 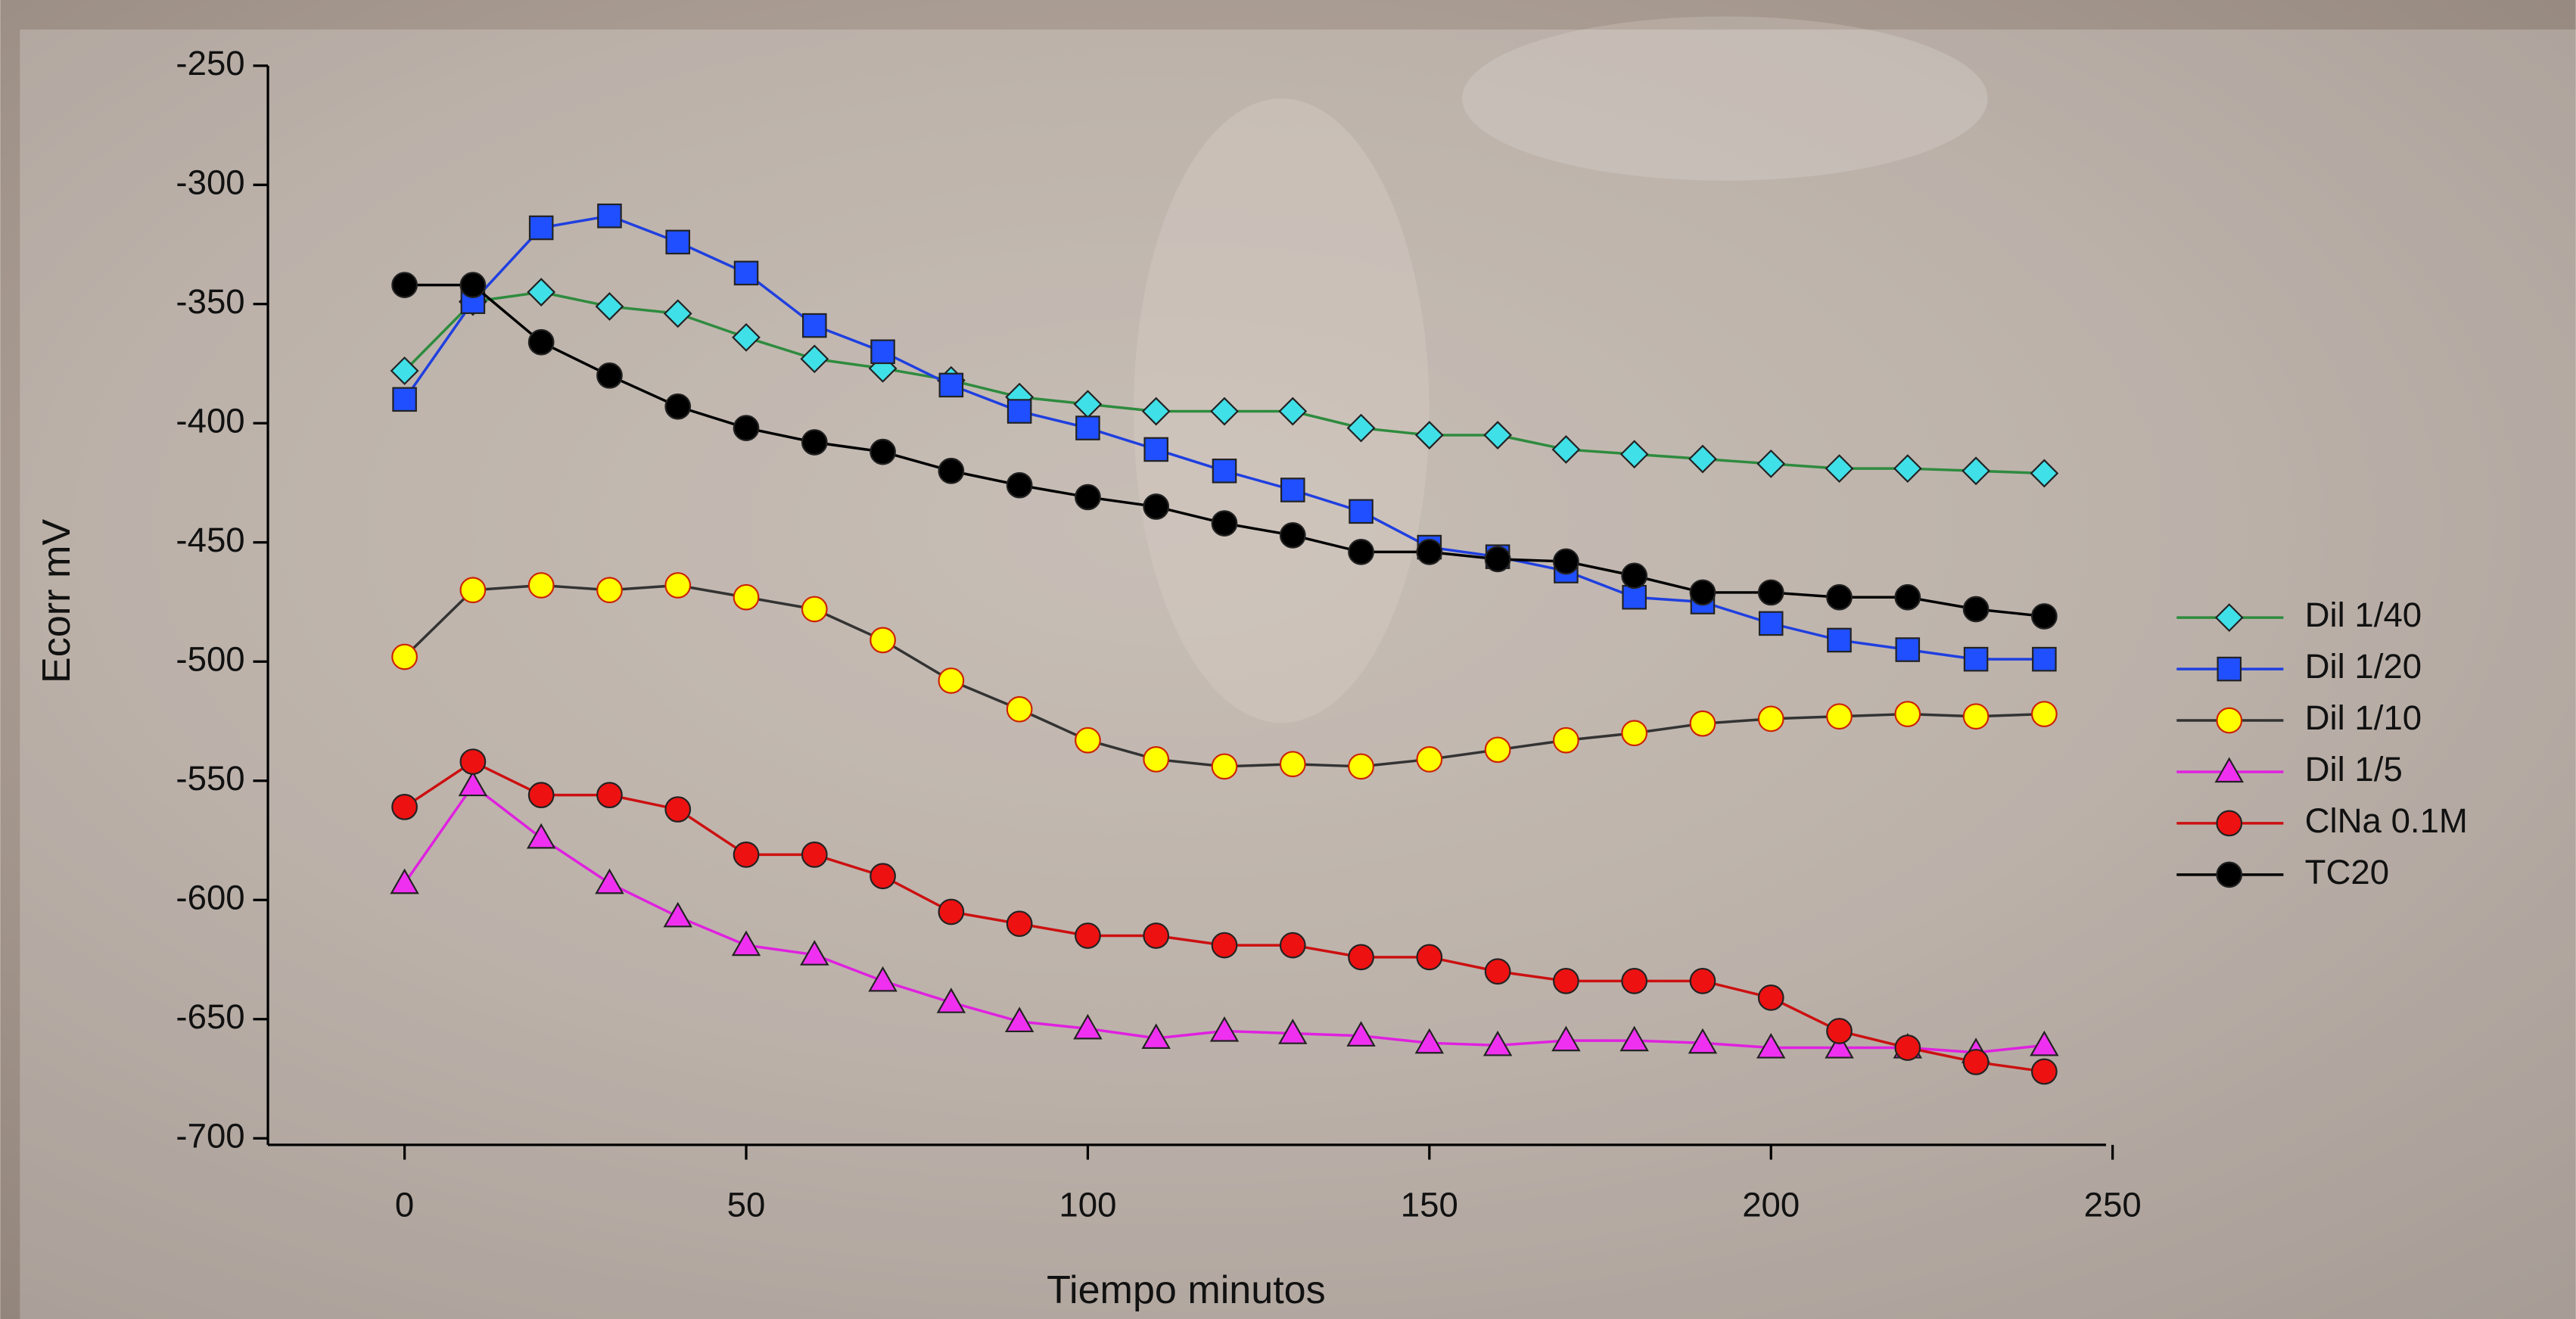 What do you see at coordinates (1725, 98) in the screenshot?
I see `background-blob` at bounding box center [1725, 98].